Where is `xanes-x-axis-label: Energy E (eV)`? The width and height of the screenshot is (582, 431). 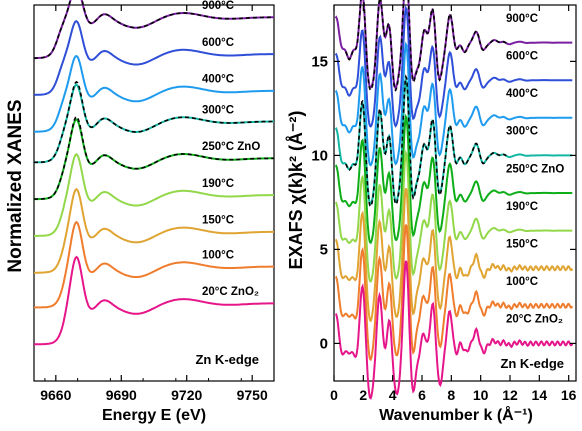 xanes-x-axis-label: Energy E (eV) is located at coordinates (154, 415).